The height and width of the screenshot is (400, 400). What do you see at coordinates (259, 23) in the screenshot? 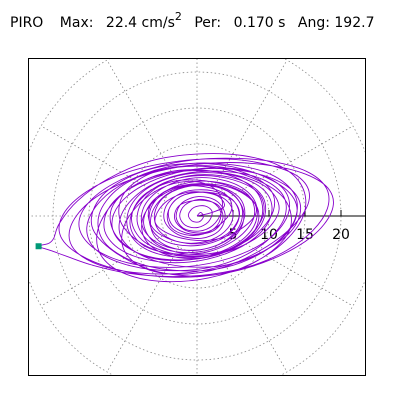
I see `period-value: 0.170 s` at bounding box center [259, 23].